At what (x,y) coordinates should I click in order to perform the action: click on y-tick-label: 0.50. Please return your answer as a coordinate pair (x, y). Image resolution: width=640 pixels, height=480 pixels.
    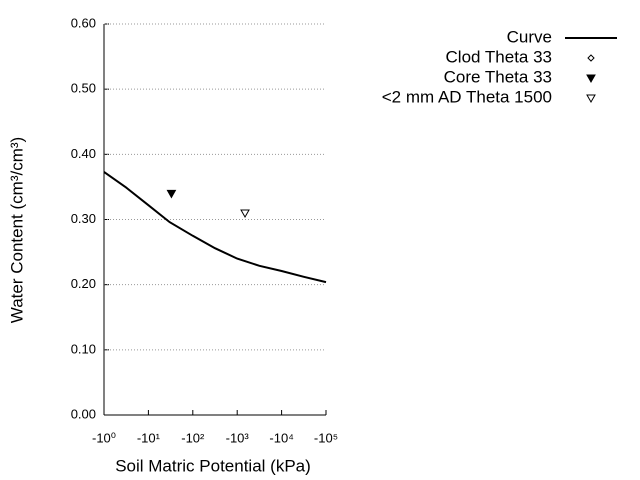
    Looking at the image, I should click on (83, 88).